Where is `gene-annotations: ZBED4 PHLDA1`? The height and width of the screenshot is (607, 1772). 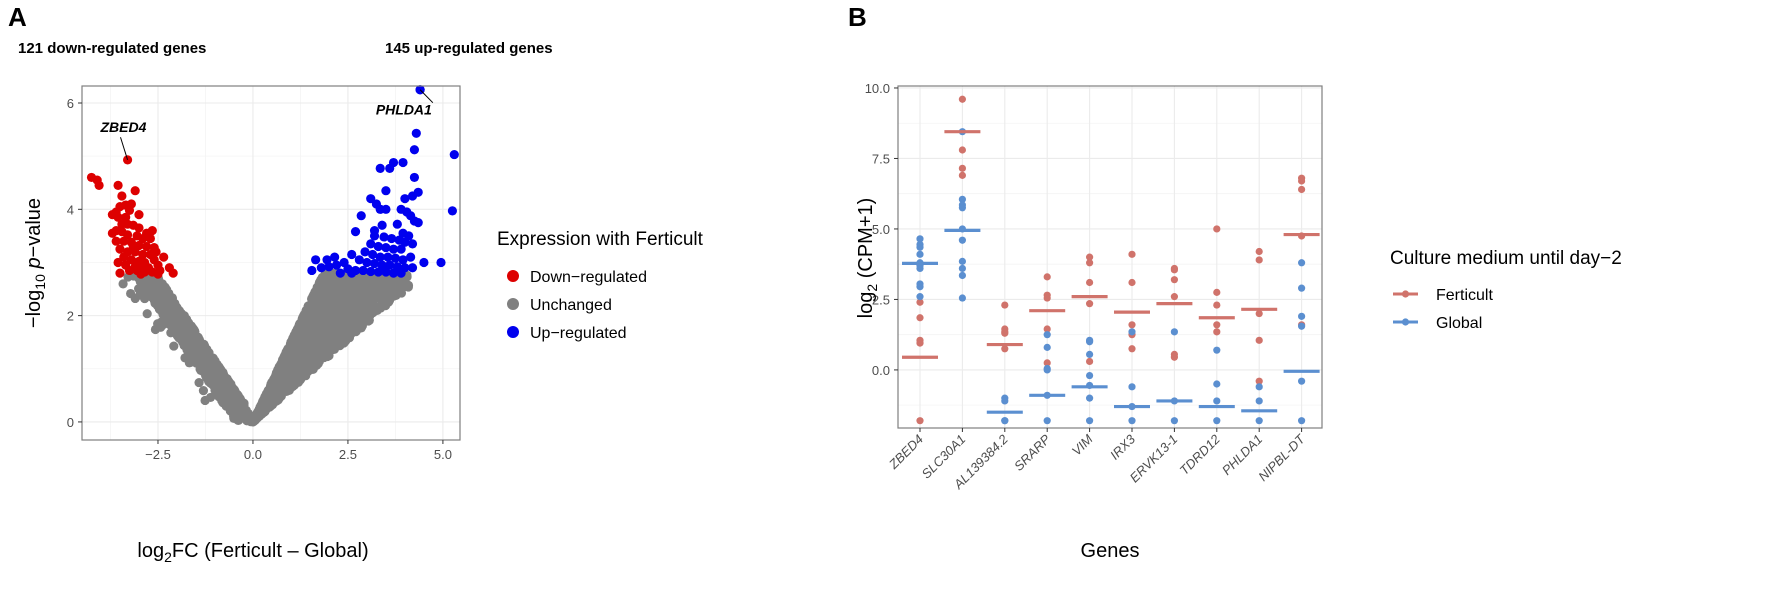
gene-annotations: ZBED4 PHLDA1 is located at coordinates (266, 125).